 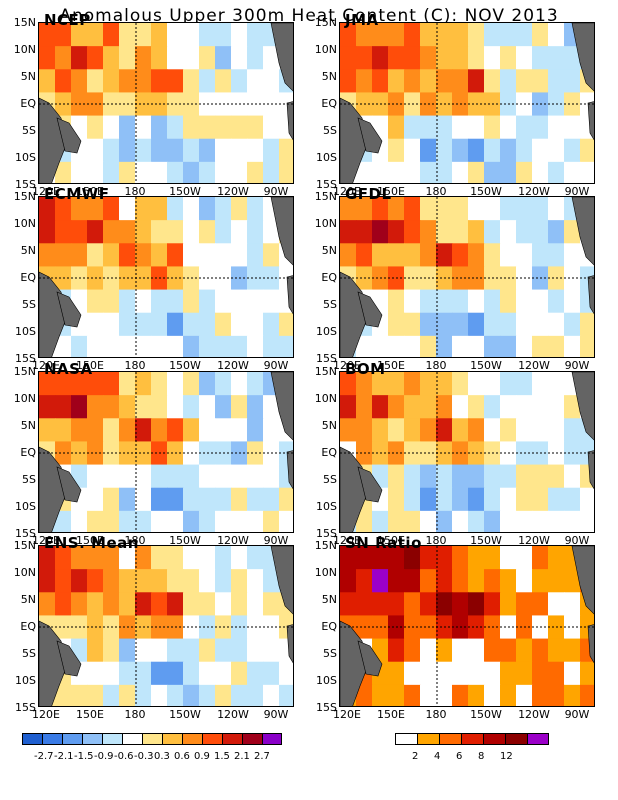 I want to click on colorbar-label: -0.3, so click(x=144, y=756).